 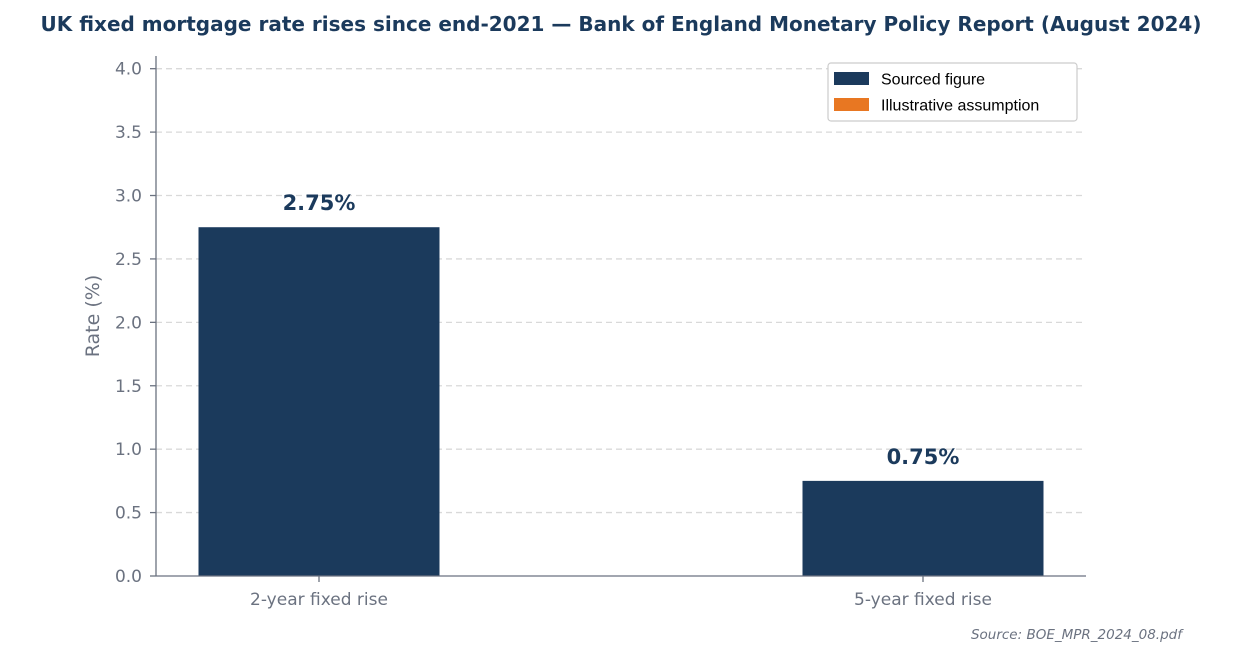 What do you see at coordinates (851, 78) in the screenshot?
I see `legend-swatch-sourced` at bounding box center [851, 78].